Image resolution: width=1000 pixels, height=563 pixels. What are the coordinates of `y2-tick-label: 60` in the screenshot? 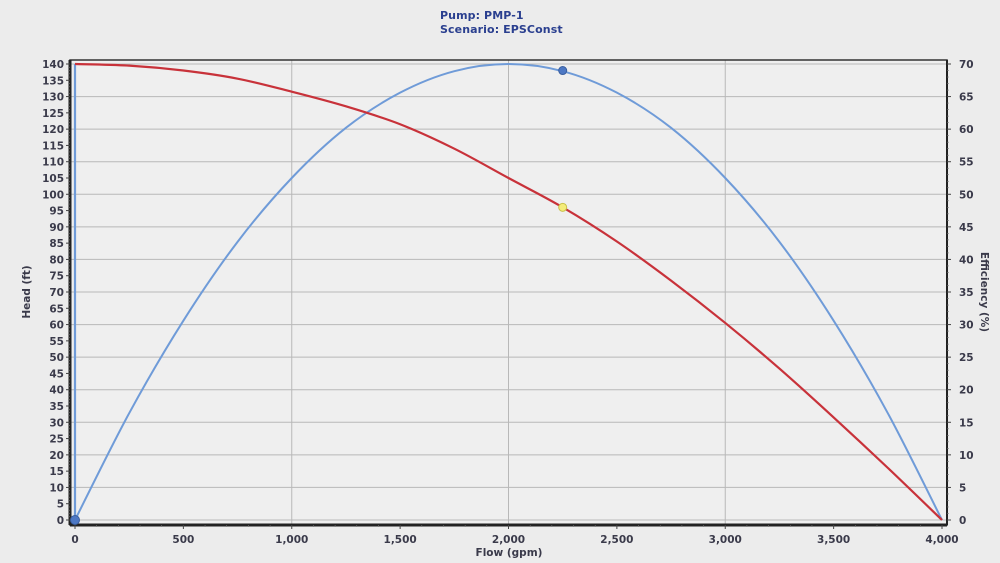 It's located at (966, 130).